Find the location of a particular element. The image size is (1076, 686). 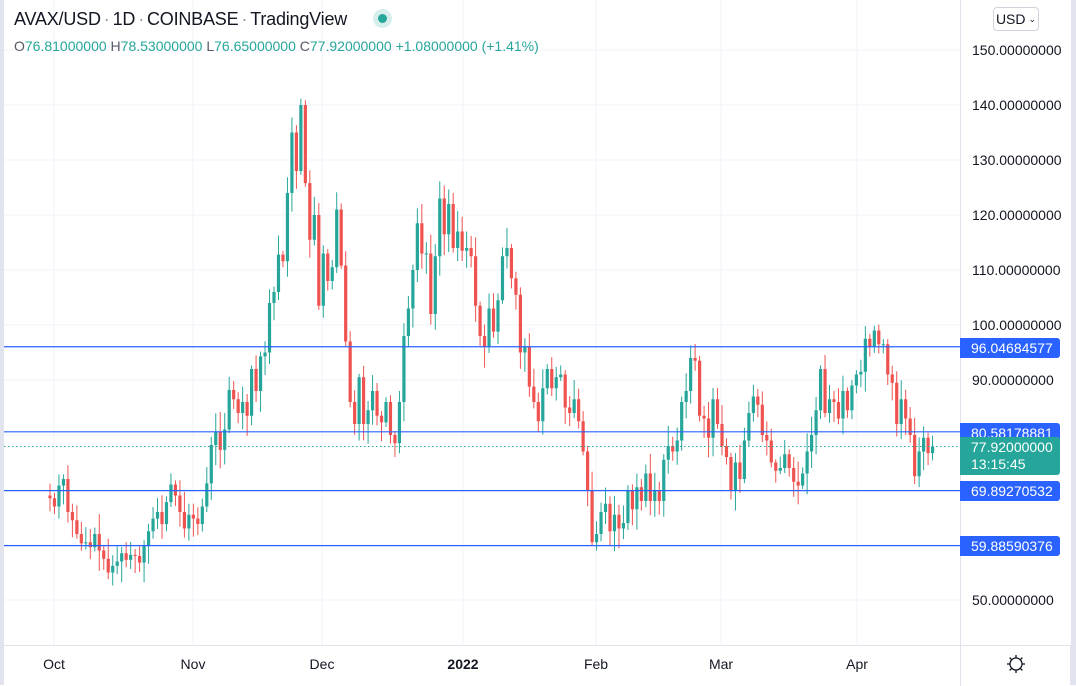

hline-price-label: 96.04684577 is located at coordinates (1010, 348).